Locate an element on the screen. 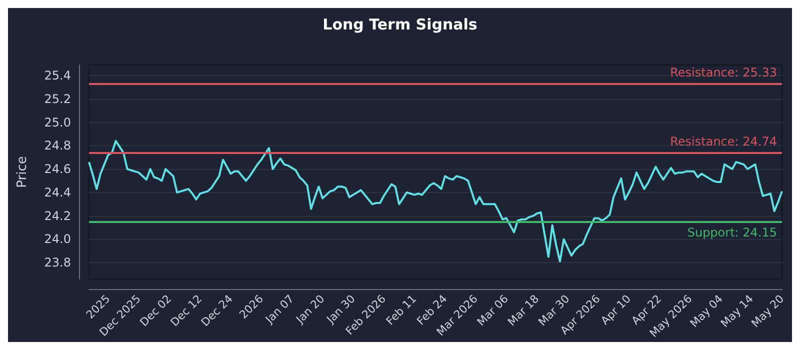 The image size is (800, 350). y-tick-label: 24.2 is located at coordinates (57, 215).